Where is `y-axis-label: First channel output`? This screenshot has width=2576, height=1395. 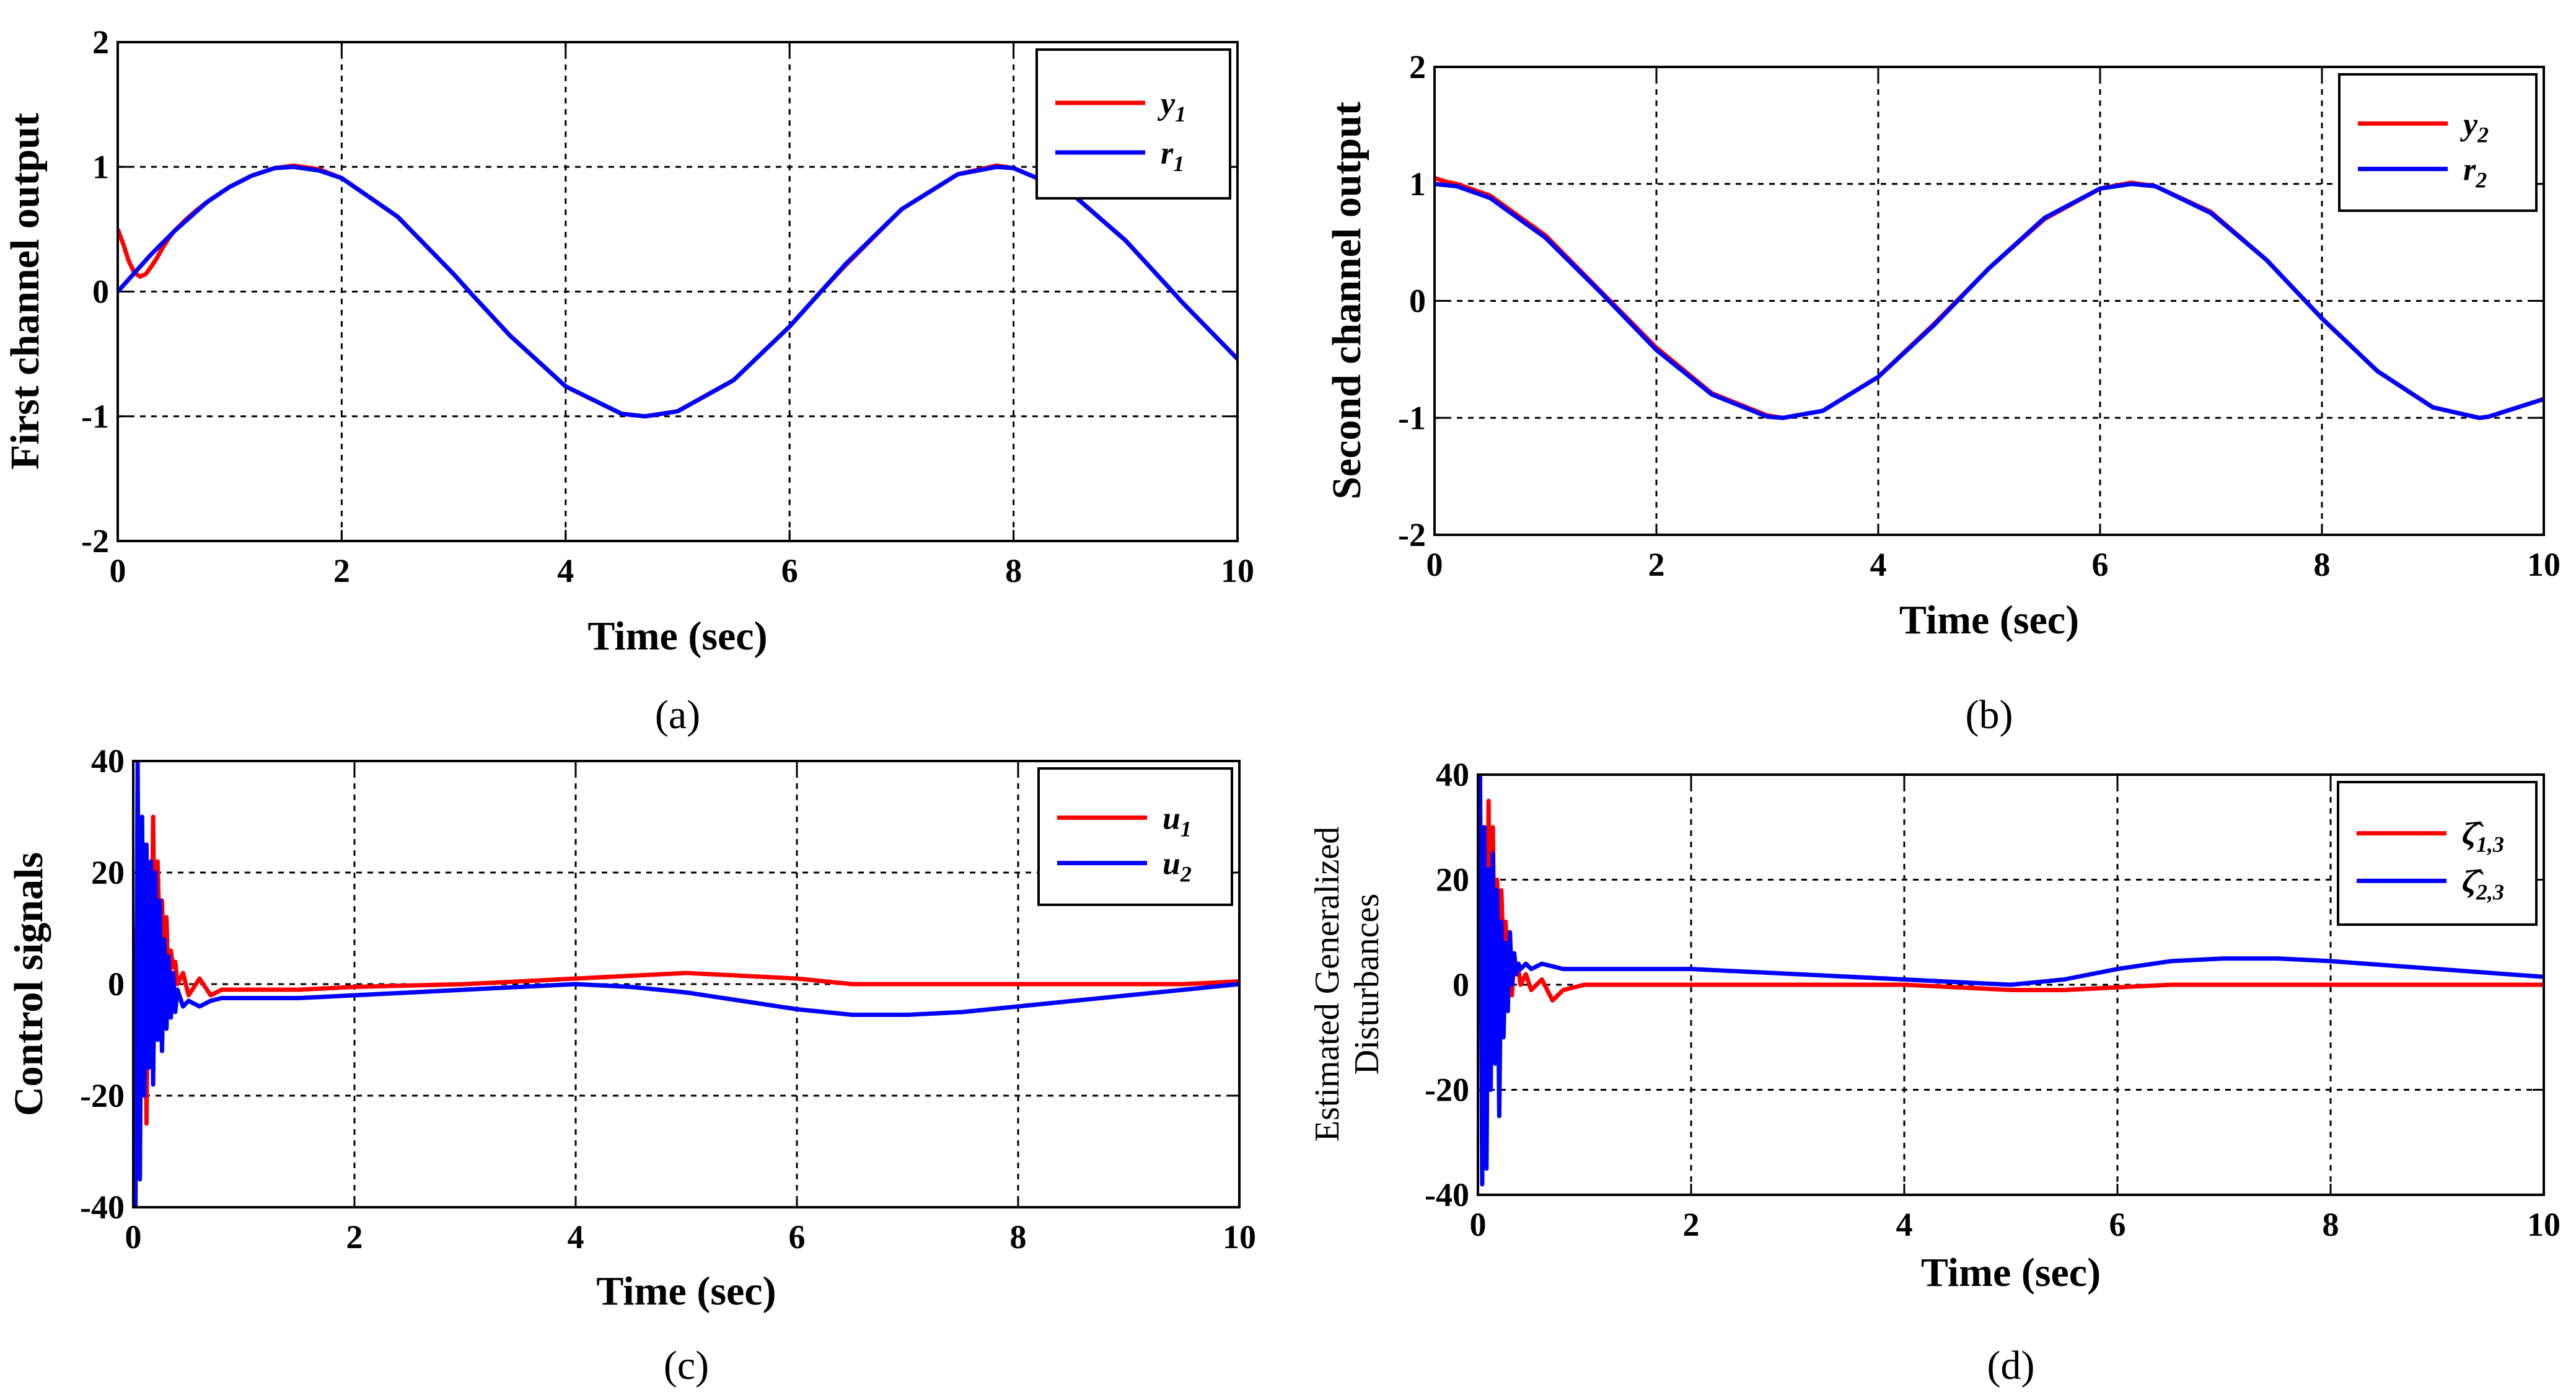 y-axis-label: First channel output is located at coordinates (25, 291).